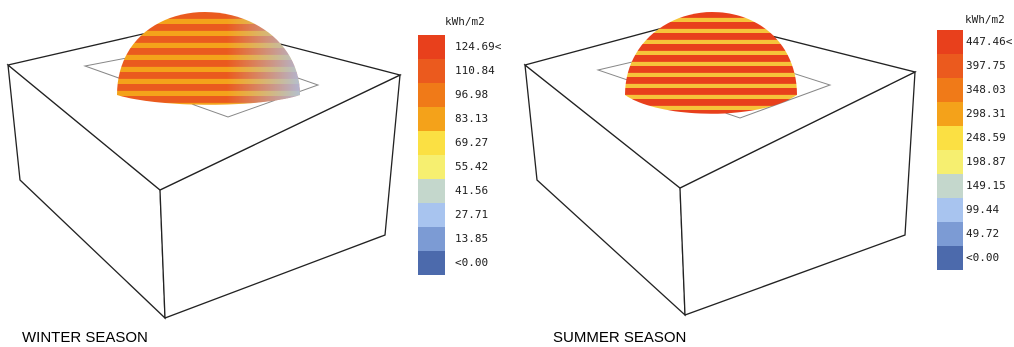 This screenshot has height=347, width=1014. I want to click on legend-label: 49.72, so click(982, 233).